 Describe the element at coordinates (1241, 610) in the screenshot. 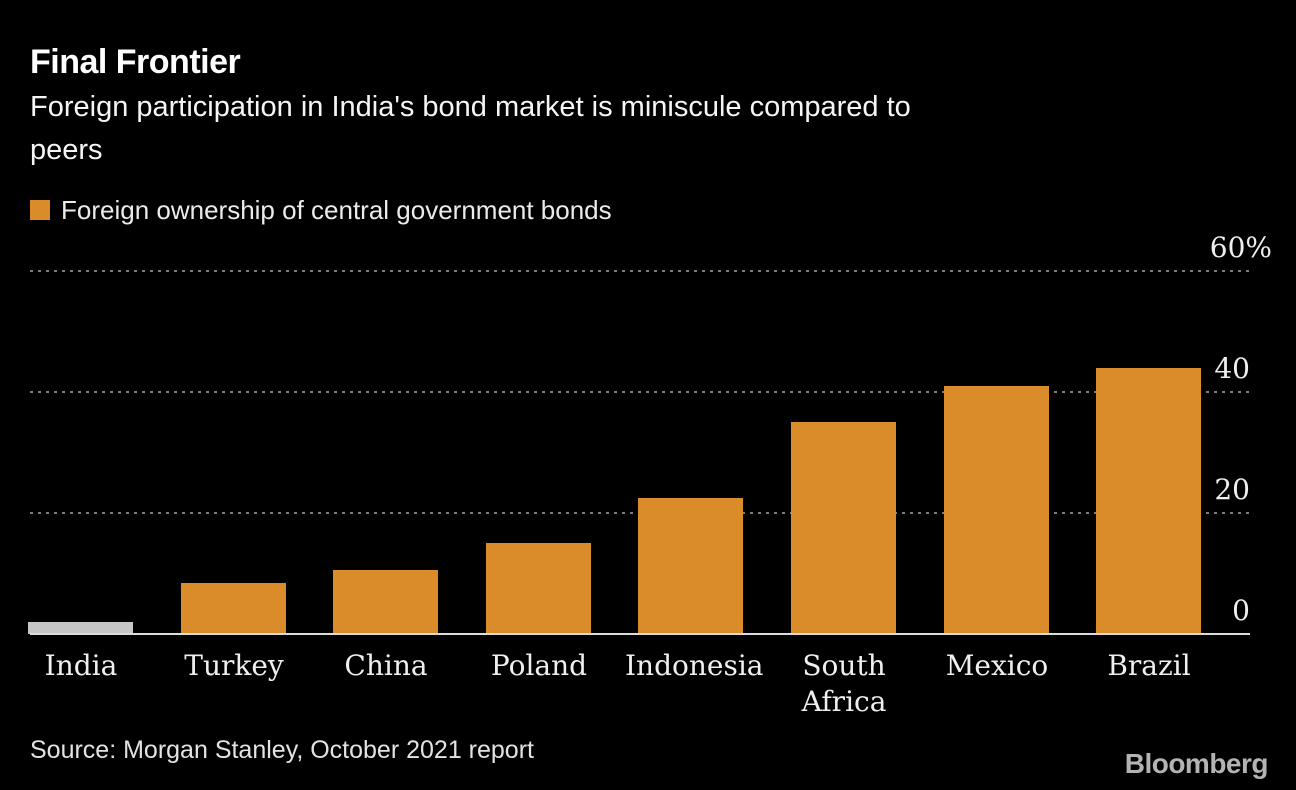

I see `y-axis-label-0: 0` at that location.